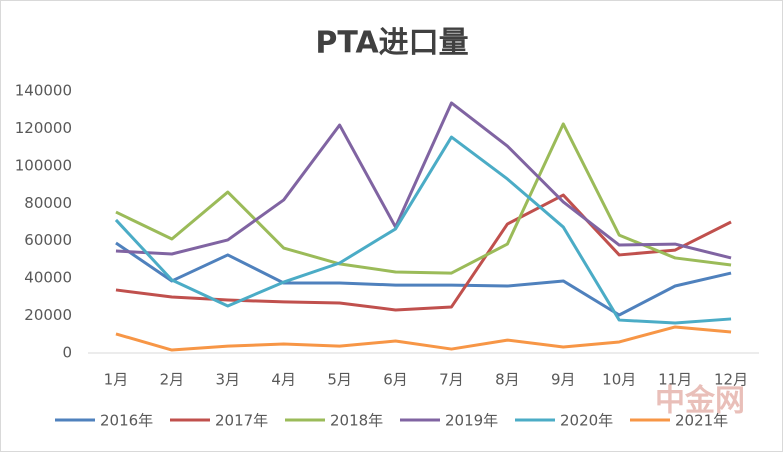 The image size is (783, 452). I want to click on legend-label: 2016年, so click(126, 421).